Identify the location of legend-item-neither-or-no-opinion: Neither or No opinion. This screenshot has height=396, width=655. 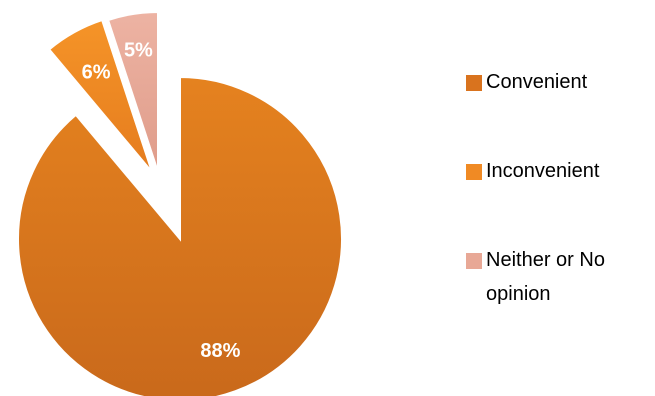
(535, 277).